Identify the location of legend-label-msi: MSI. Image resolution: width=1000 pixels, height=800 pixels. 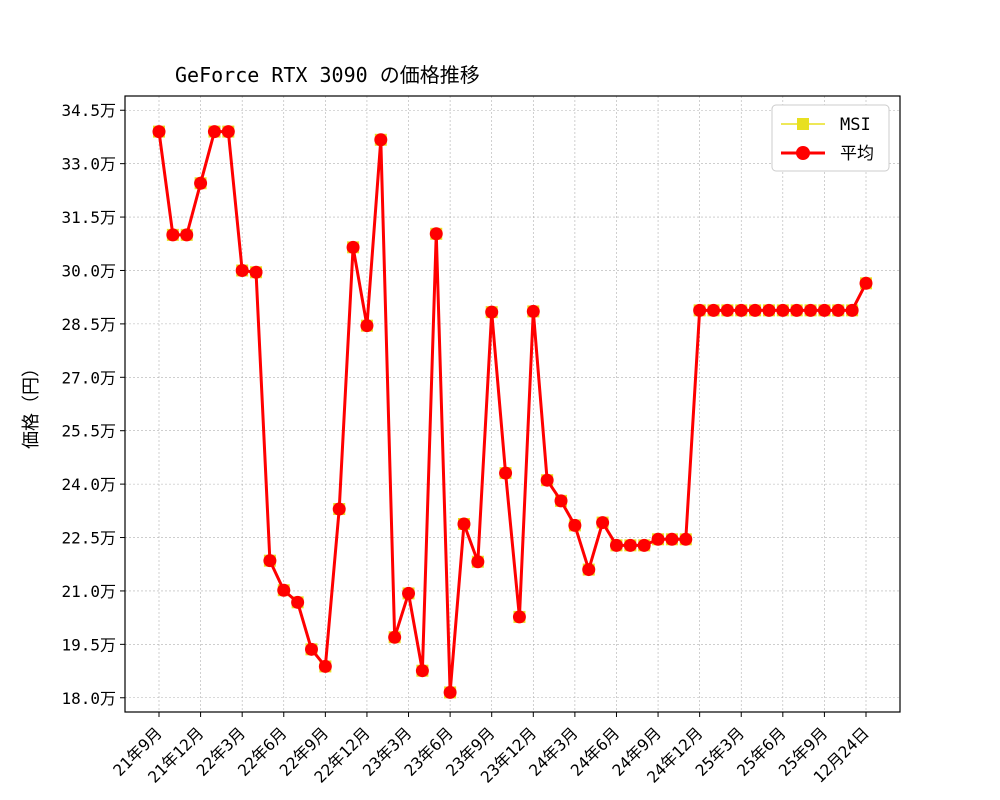
(855, 125).